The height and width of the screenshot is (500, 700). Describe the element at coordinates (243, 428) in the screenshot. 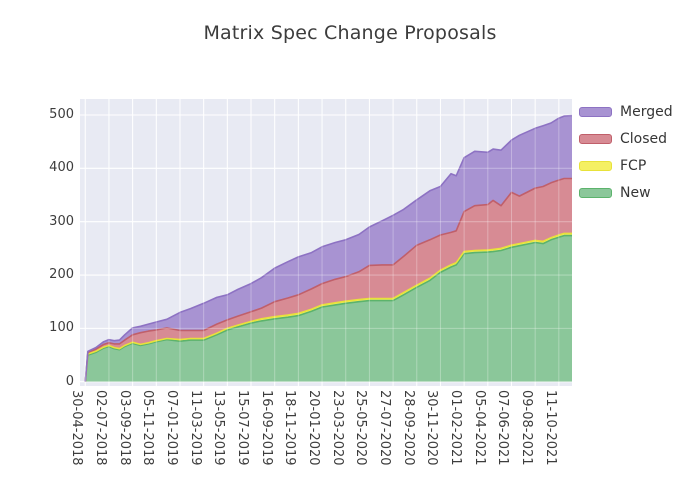

I see `x-axis-tick-label: 15-07-2019` at that location.